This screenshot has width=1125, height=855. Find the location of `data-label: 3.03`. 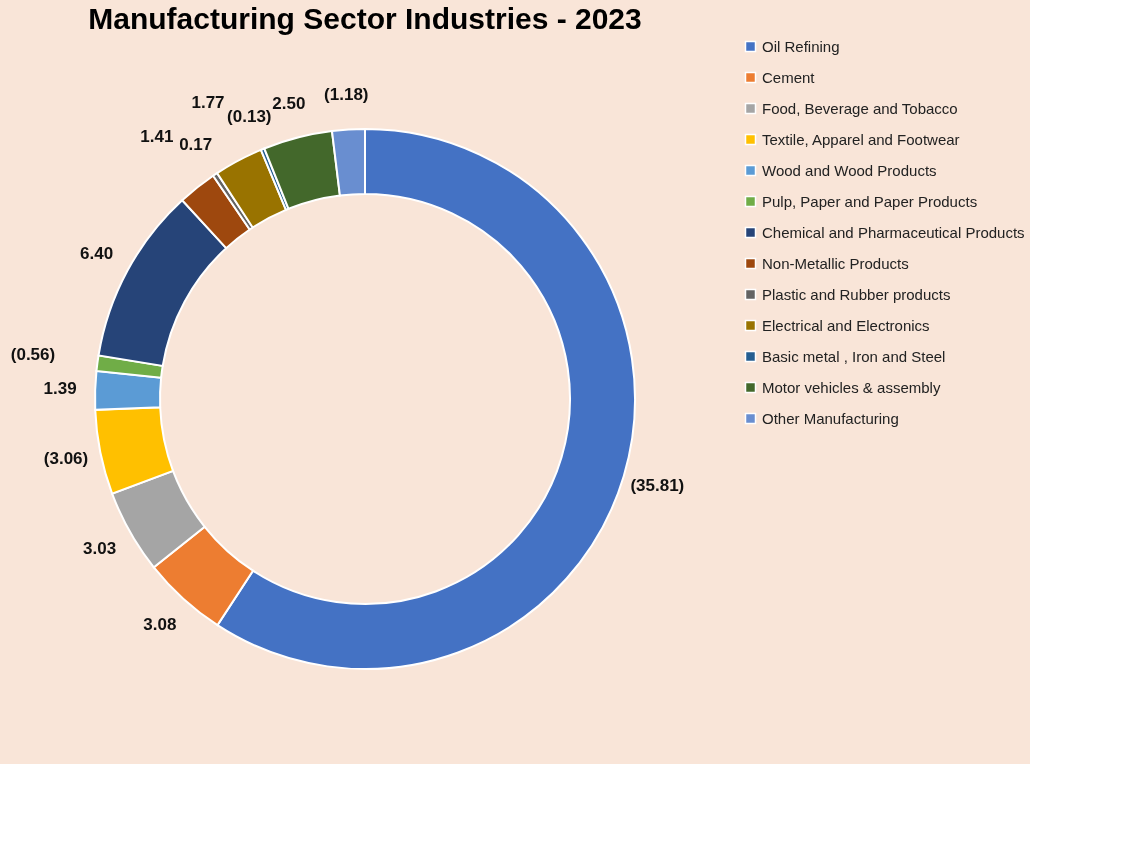

data-label: 3.03 is located at coordinates (100, 549).